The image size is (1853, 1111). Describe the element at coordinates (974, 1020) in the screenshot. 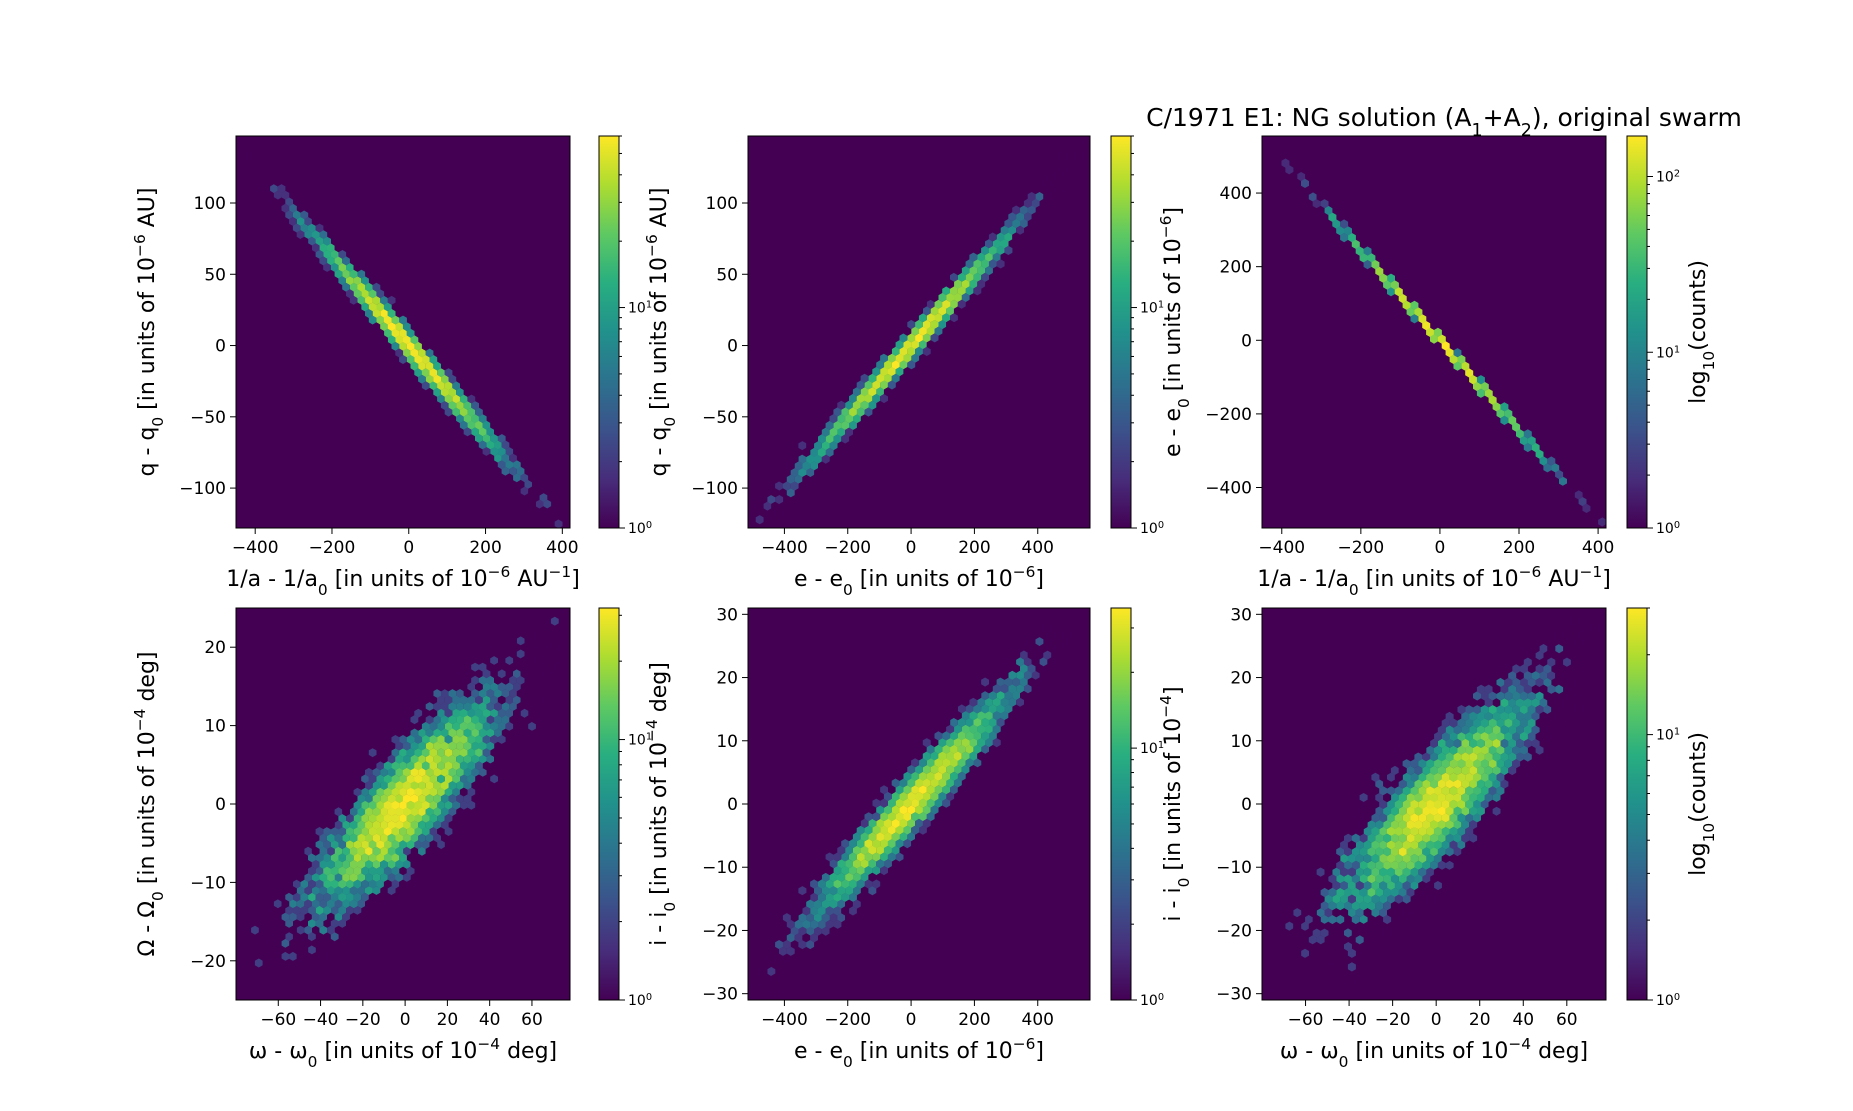

I see `x-tick-label: 200` at that location.